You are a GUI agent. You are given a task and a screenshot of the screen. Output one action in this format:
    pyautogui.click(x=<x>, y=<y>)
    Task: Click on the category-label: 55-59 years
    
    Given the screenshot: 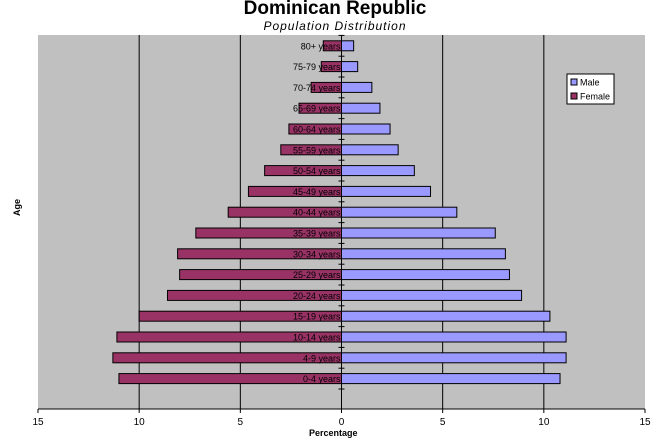 What is the action you would take?
    pyautogui.click(x=317, y=150)
    